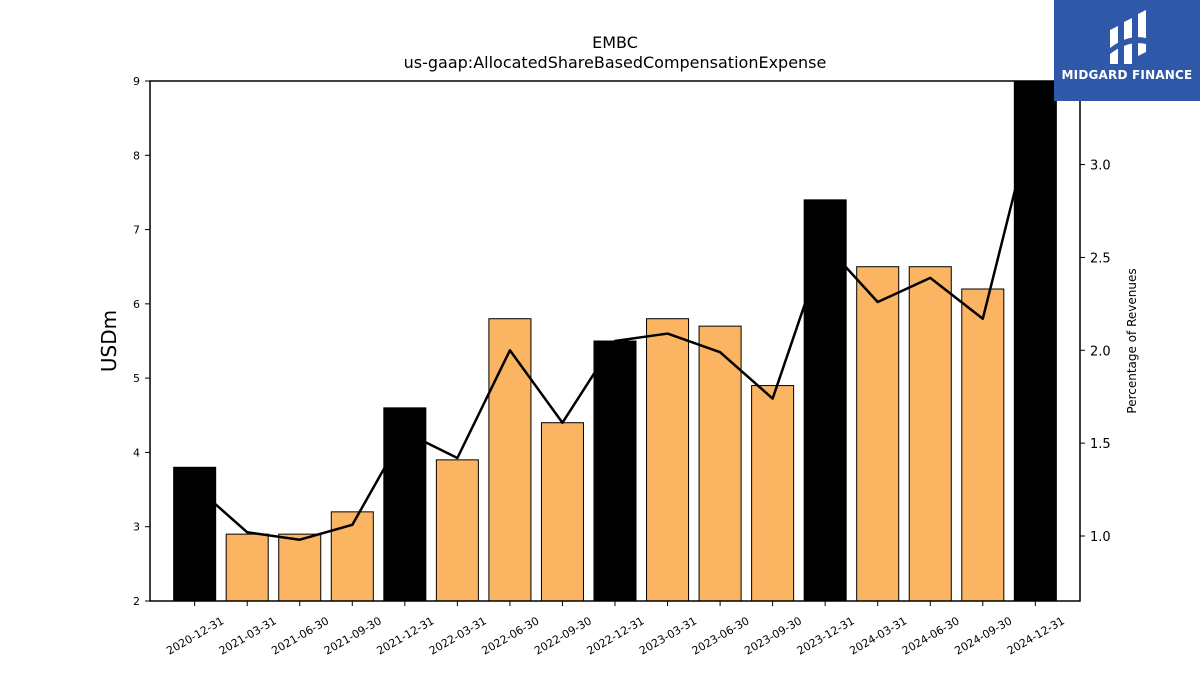  What do you see at coordinates (353, 635) in the screenshot?
I see `x-tick-label: 2021-09-30` at bounding box center [353, 635].